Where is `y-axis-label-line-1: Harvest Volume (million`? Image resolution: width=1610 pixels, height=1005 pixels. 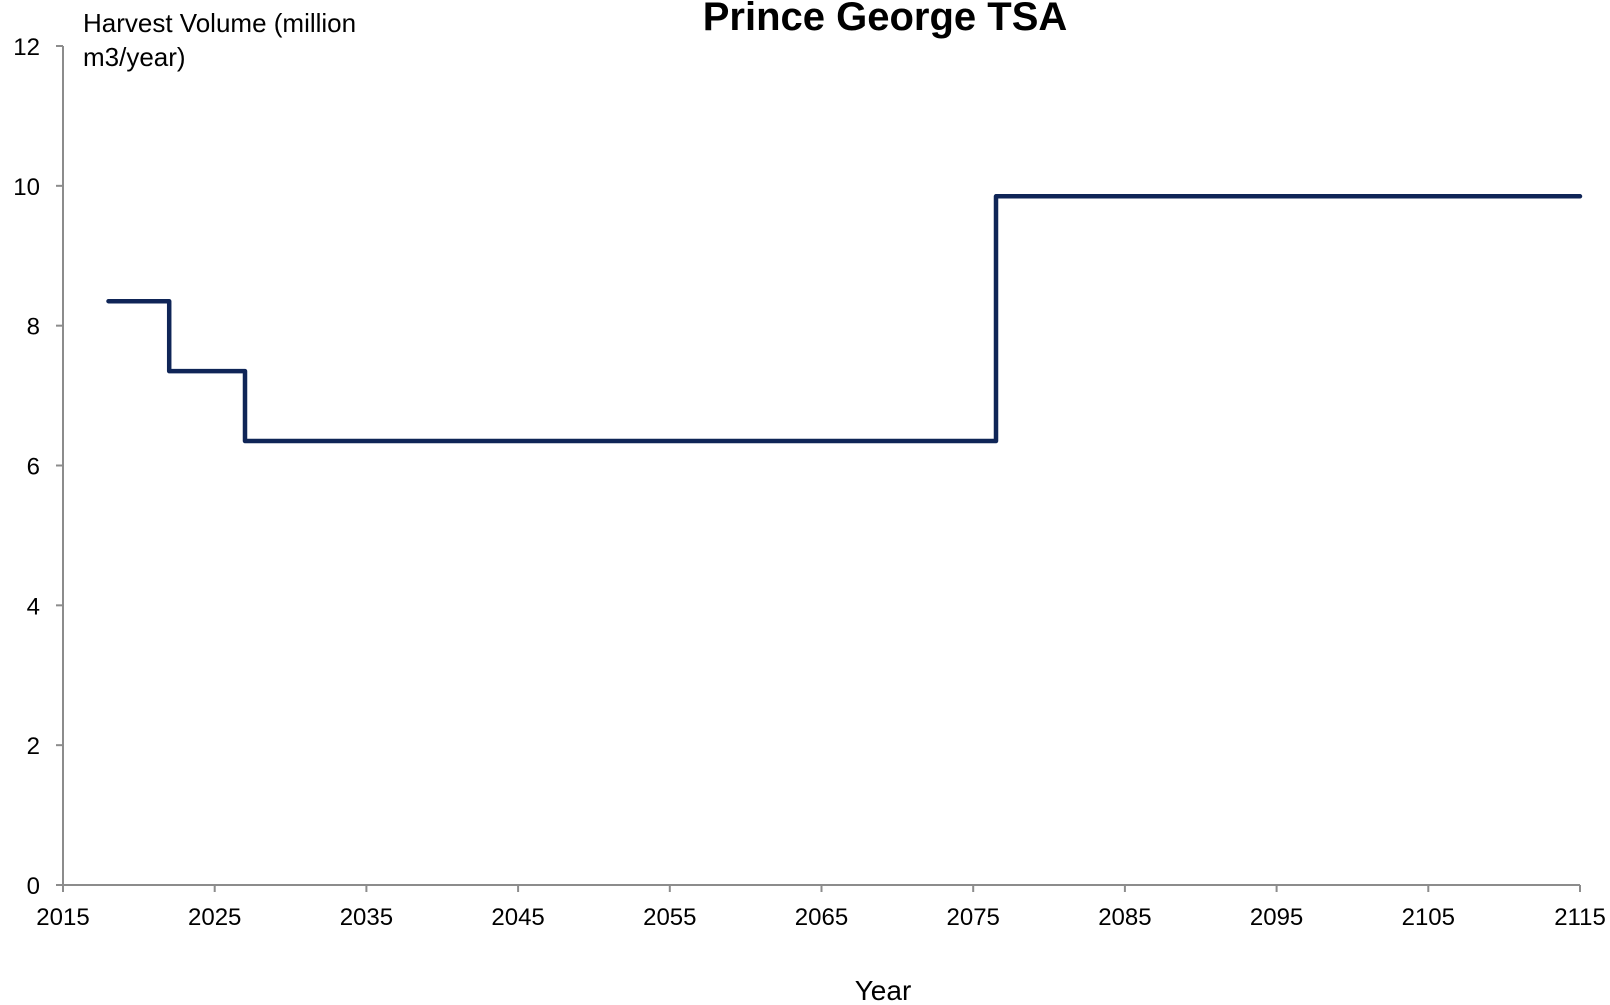
y-axis-label-line-1: Harvest Volume (million is located at coordinates (219, 23).